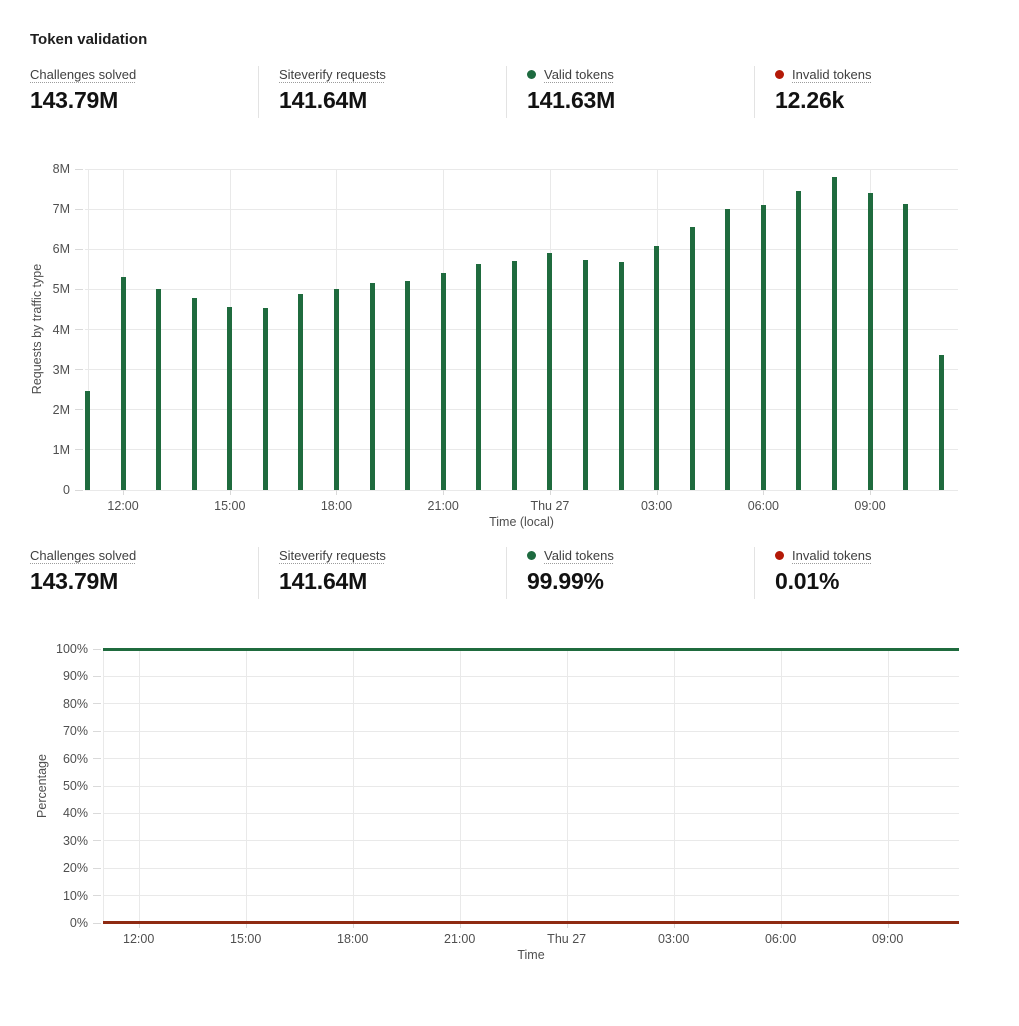  Describe the element at coordinates (673, 939) in the screenshot. I see `x-tick-label: 03:00` at that location.